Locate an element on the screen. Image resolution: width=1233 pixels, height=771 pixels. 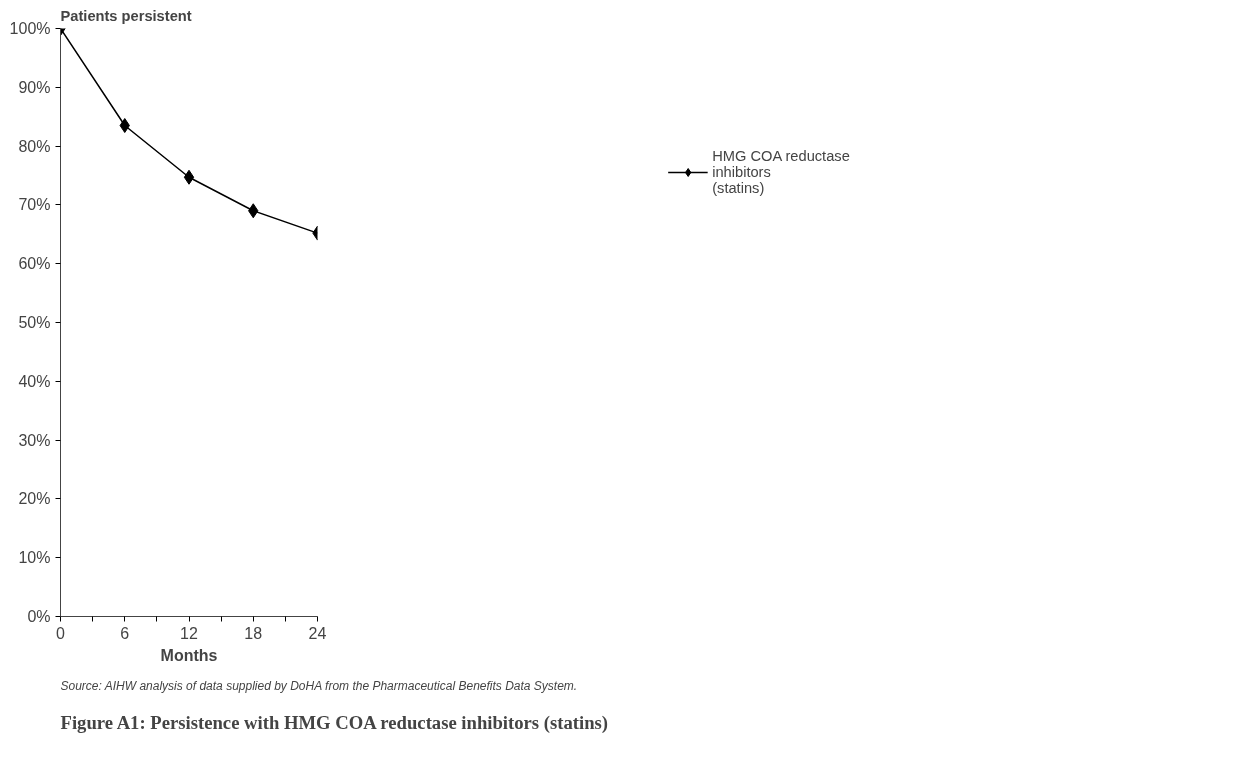
x-tick-label: 0 is located at coordinates (61, 633).